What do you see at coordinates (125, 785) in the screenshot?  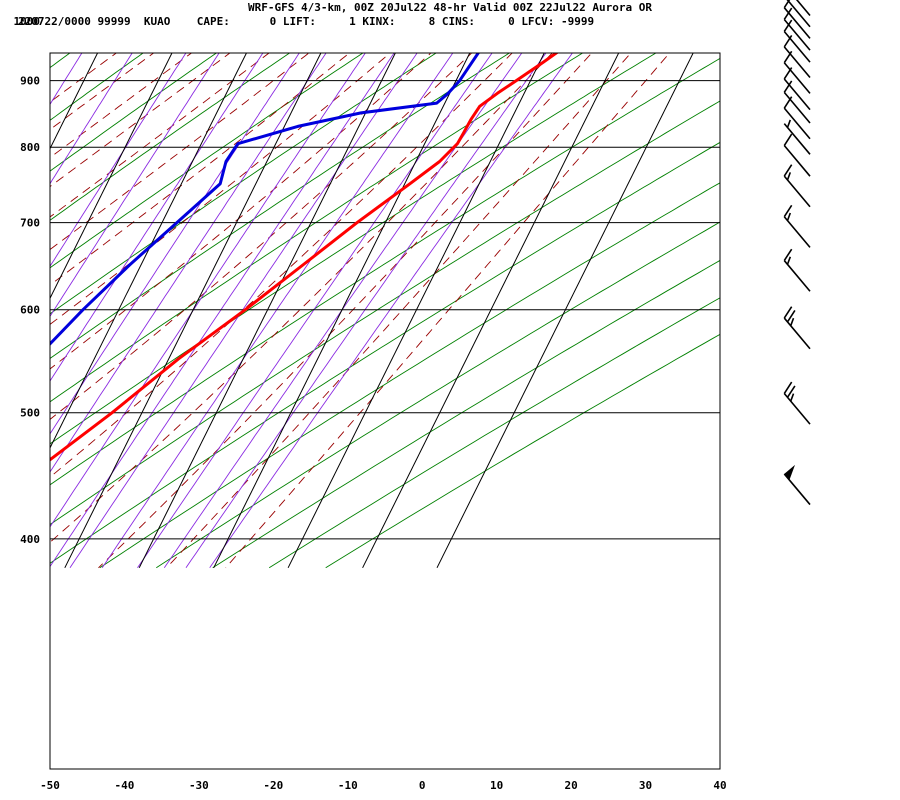 I see `temperature-tick-label: -40` at bounding box center [125, 785].